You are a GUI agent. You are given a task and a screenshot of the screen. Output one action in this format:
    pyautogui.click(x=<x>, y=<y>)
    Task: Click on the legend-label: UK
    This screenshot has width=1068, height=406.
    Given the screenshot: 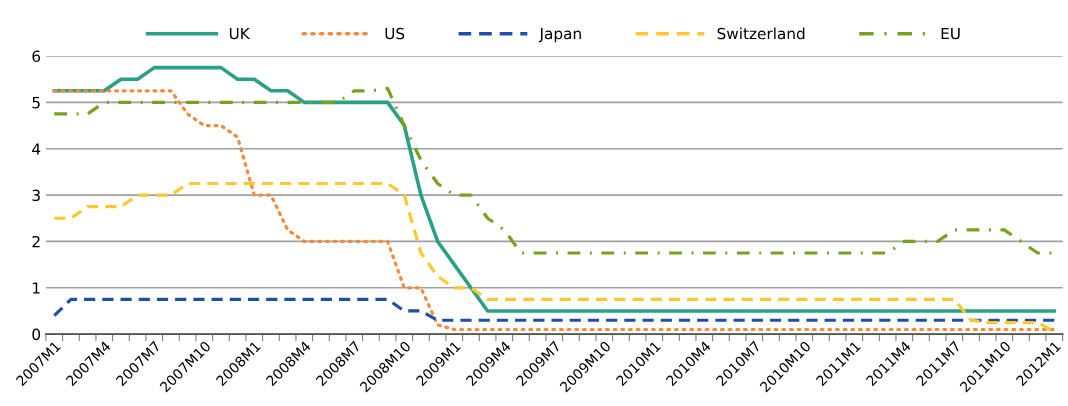 What is the action you would take?
    pyautogui.click(x=240, y=33)
    